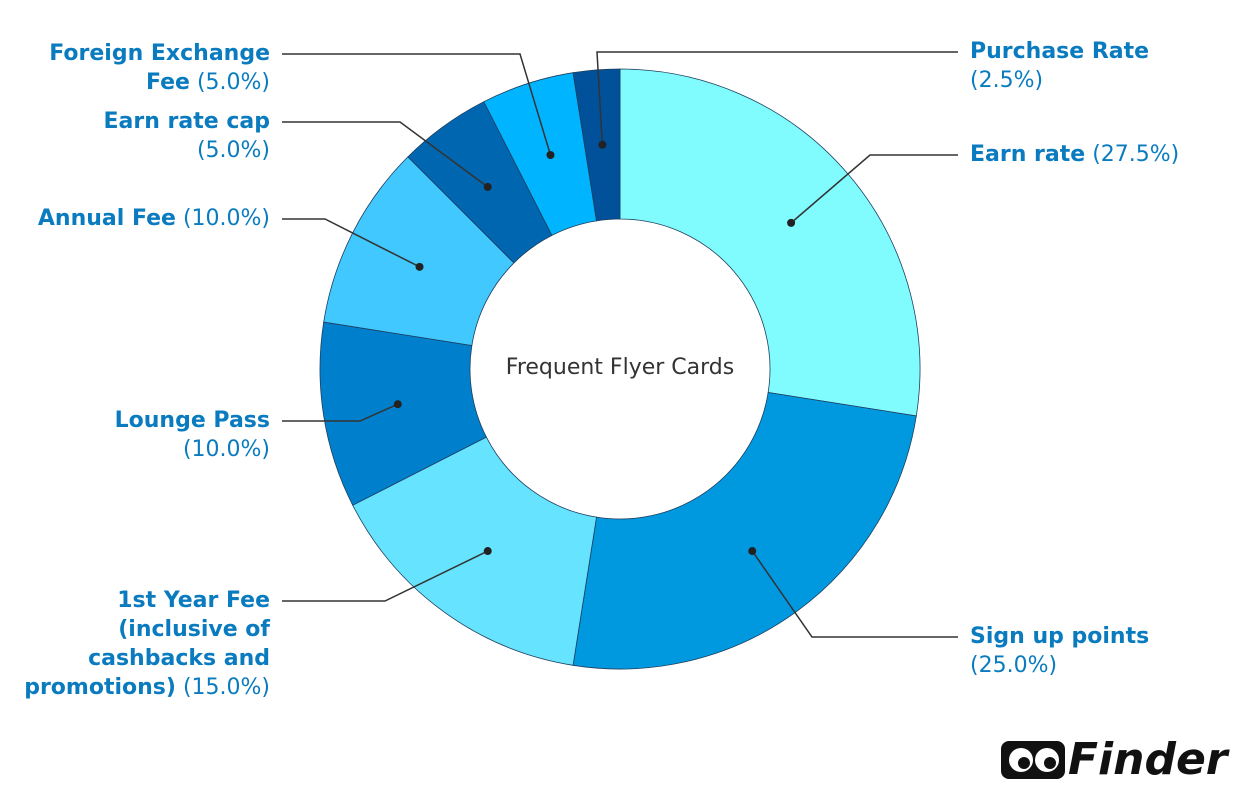  What do you see at coordinates (1149, 759) in the screenshot?
I see `logo-text: Finder` at bounding box center [1149, 759].